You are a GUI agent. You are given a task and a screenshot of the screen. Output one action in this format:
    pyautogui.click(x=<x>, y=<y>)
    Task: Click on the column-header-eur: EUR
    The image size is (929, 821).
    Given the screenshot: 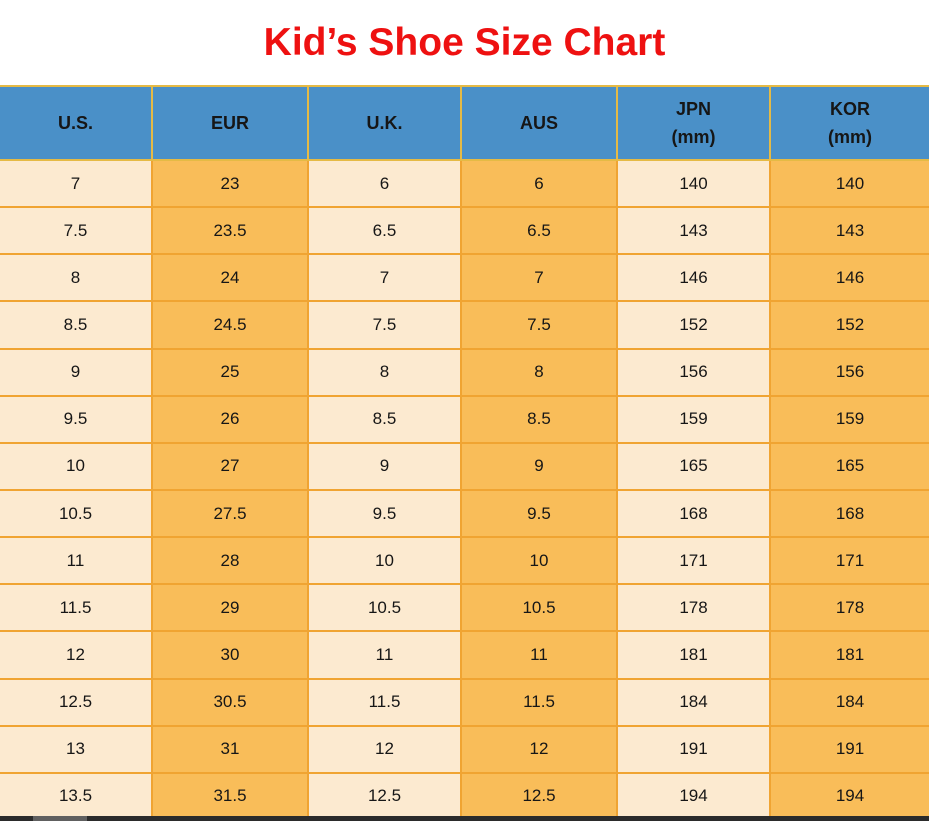 What is the action you would take?
    pyautogui.click(x=230, y=123)
    